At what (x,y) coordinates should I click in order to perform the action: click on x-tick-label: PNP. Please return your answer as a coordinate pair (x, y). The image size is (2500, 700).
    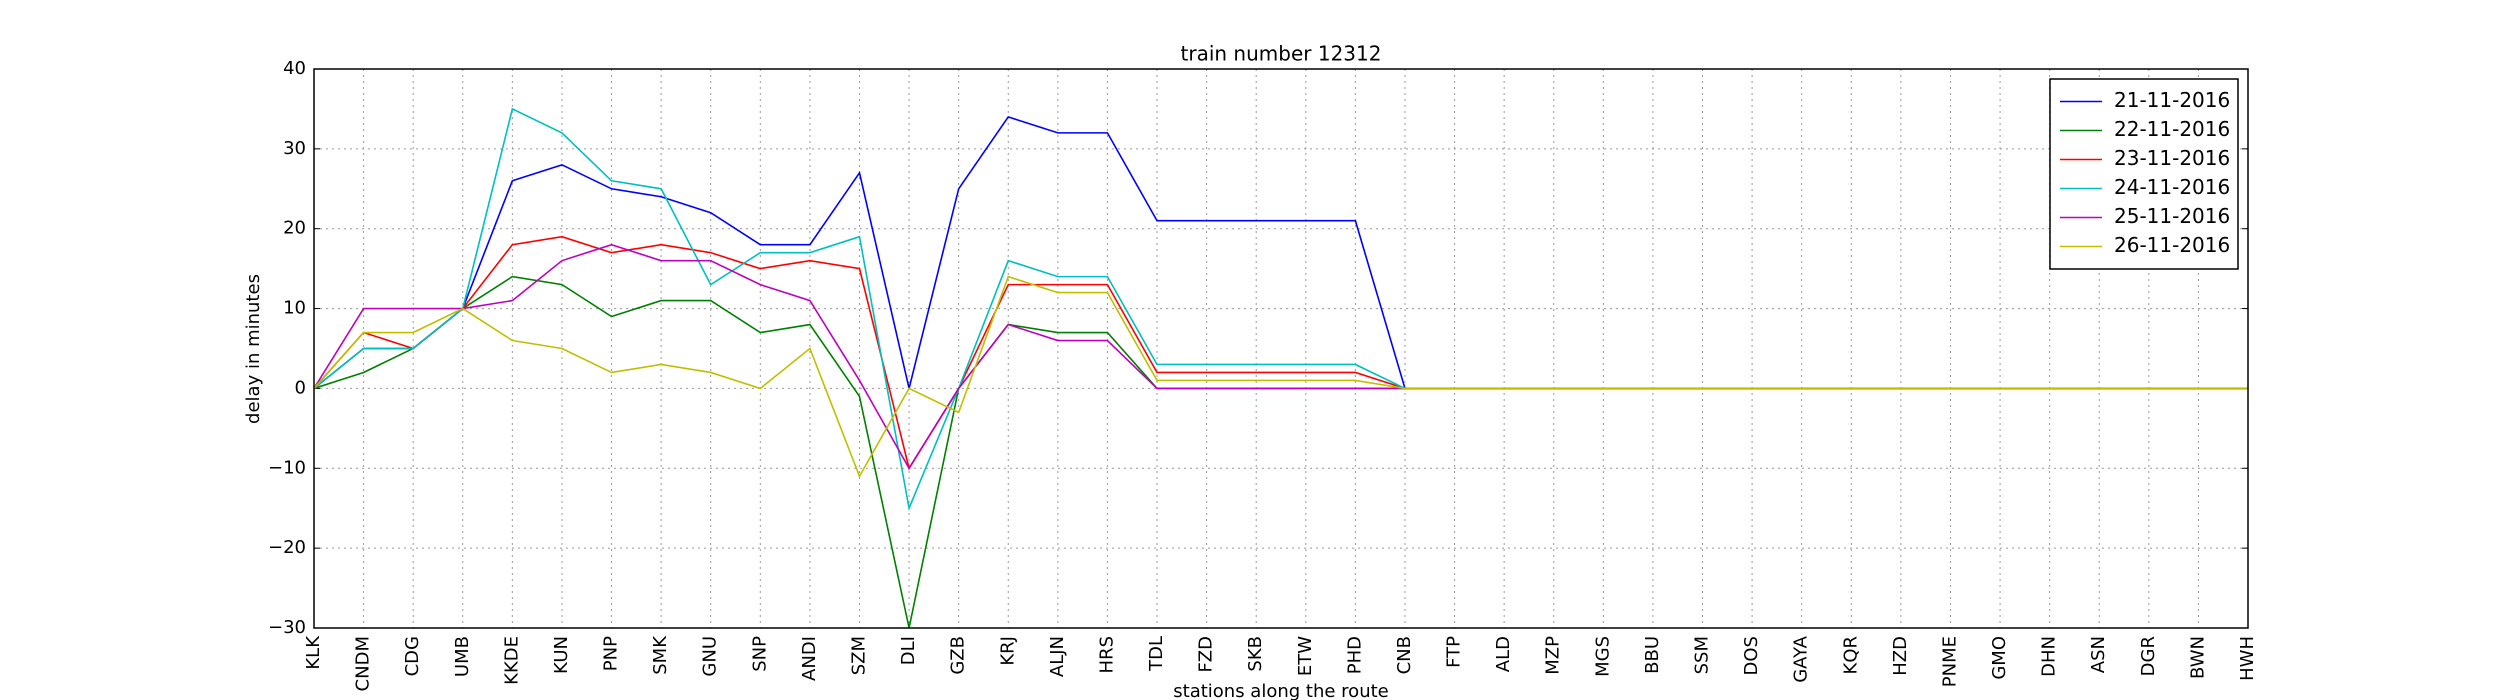
    Looking at the image, I should click on (611, 653).